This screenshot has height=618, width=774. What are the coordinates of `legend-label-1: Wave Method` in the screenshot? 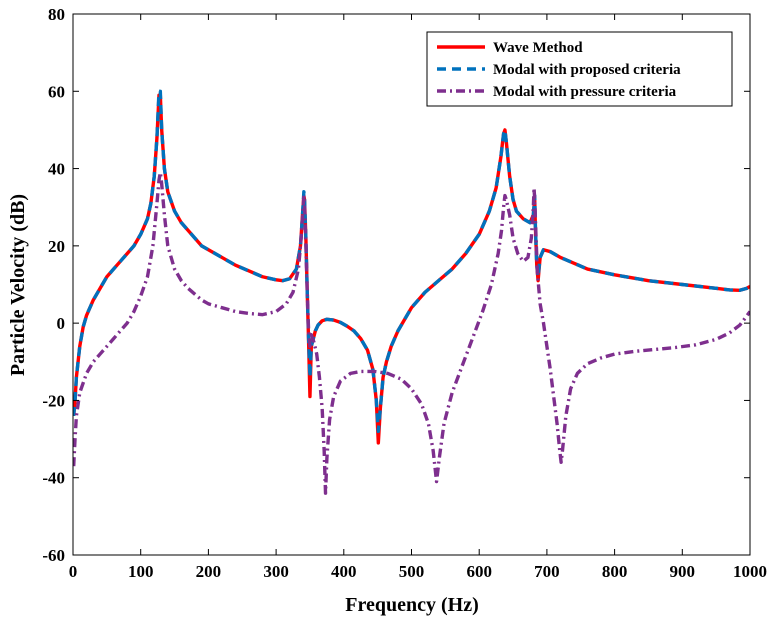 It's located at (538, 48).